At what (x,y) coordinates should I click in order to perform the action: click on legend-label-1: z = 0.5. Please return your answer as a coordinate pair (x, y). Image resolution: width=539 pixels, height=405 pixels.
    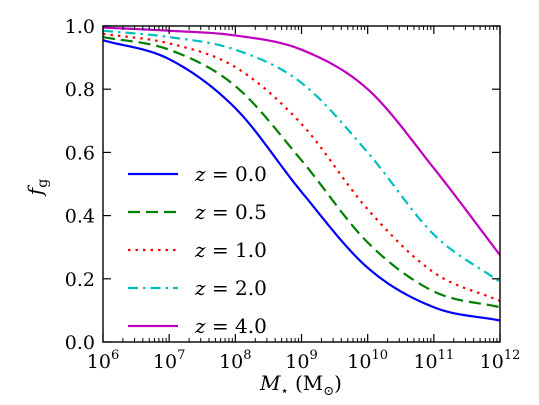
    Looking at the image, I should click on (230, 212).